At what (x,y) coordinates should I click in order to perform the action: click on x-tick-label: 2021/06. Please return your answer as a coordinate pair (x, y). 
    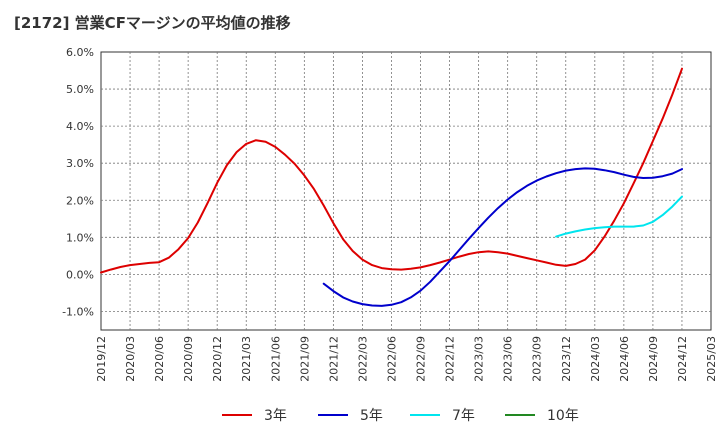
    Looking at the image, I should click on (275, 359).